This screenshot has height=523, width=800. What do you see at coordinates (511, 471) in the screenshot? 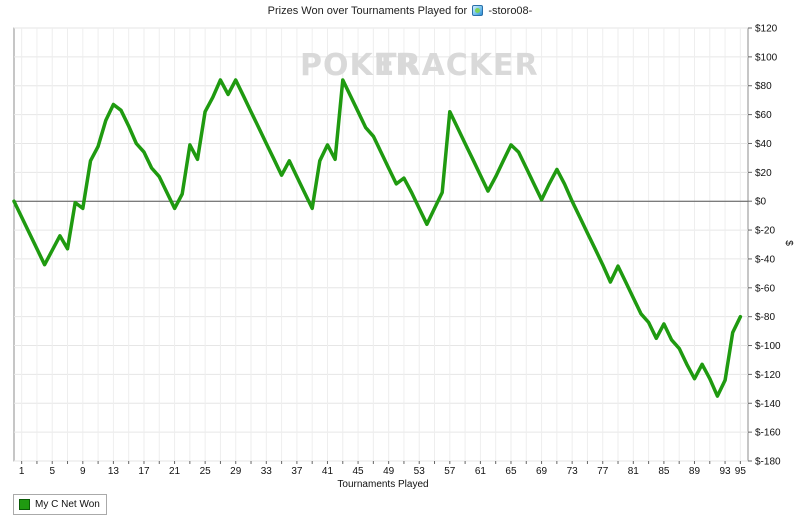
I see `x-tick-label: 65` at bounding box center [511, 471].